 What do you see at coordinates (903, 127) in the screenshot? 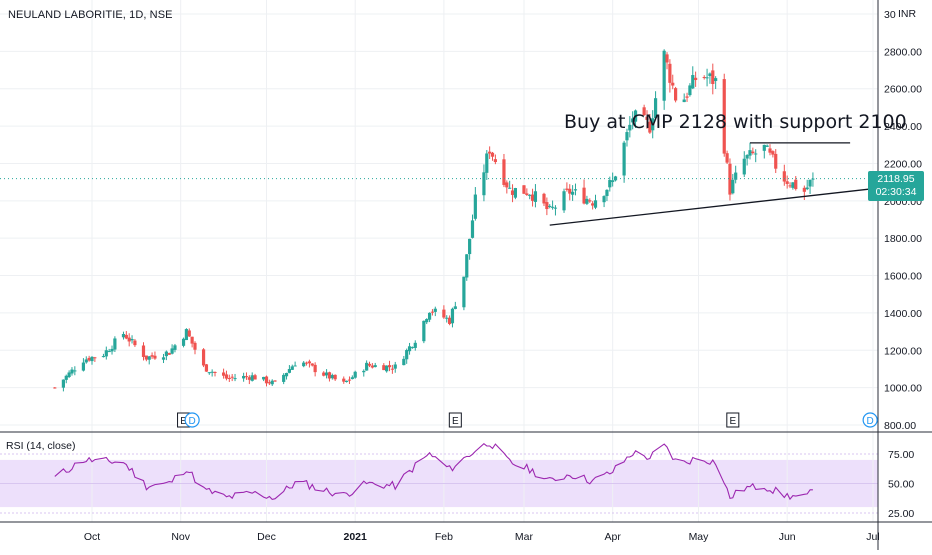
I see `price-tick-label: 2400.00` at bounding box center [903, 127].